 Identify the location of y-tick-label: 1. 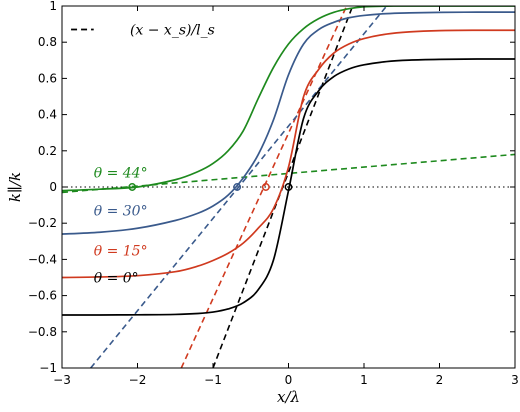
(53, 6).